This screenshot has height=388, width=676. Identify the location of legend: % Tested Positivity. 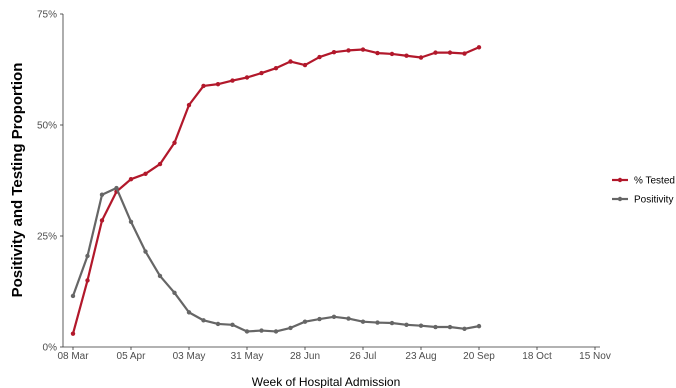
(643, 191).